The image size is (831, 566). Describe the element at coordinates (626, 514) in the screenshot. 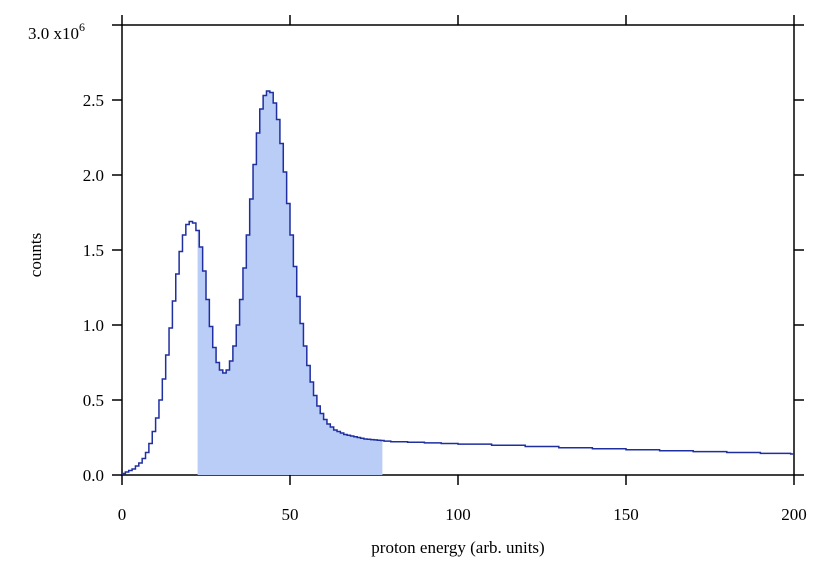

I see `x-tick-label: 150` at that location.